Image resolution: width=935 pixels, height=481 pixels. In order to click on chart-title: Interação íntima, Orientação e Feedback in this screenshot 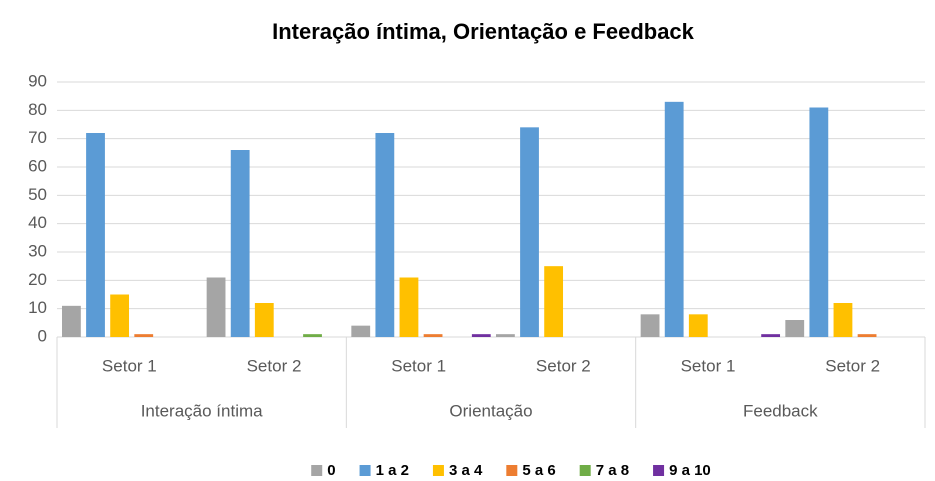, I will do `click(483, 31)`.